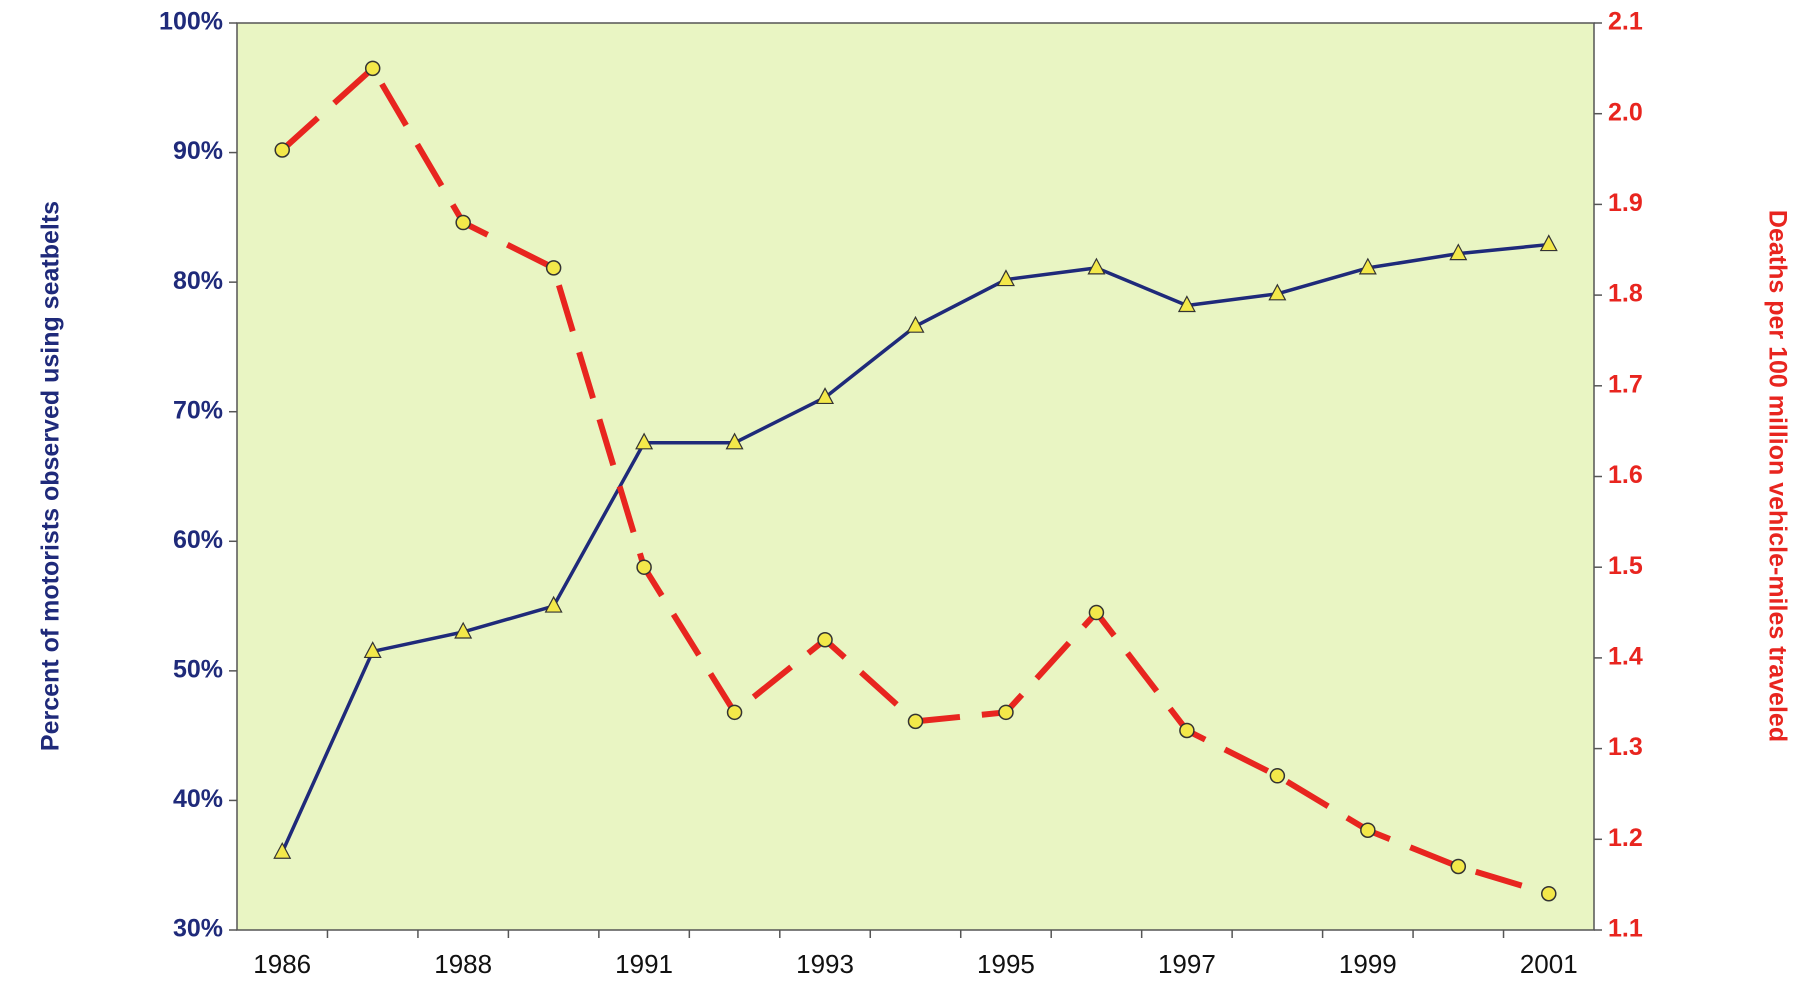 This screenshot has width=1802, height=988. What do you see at coordinates (463, 964) in the screenshot?
I see `x-tick-label: 1988` at bounding box center [463, 964].